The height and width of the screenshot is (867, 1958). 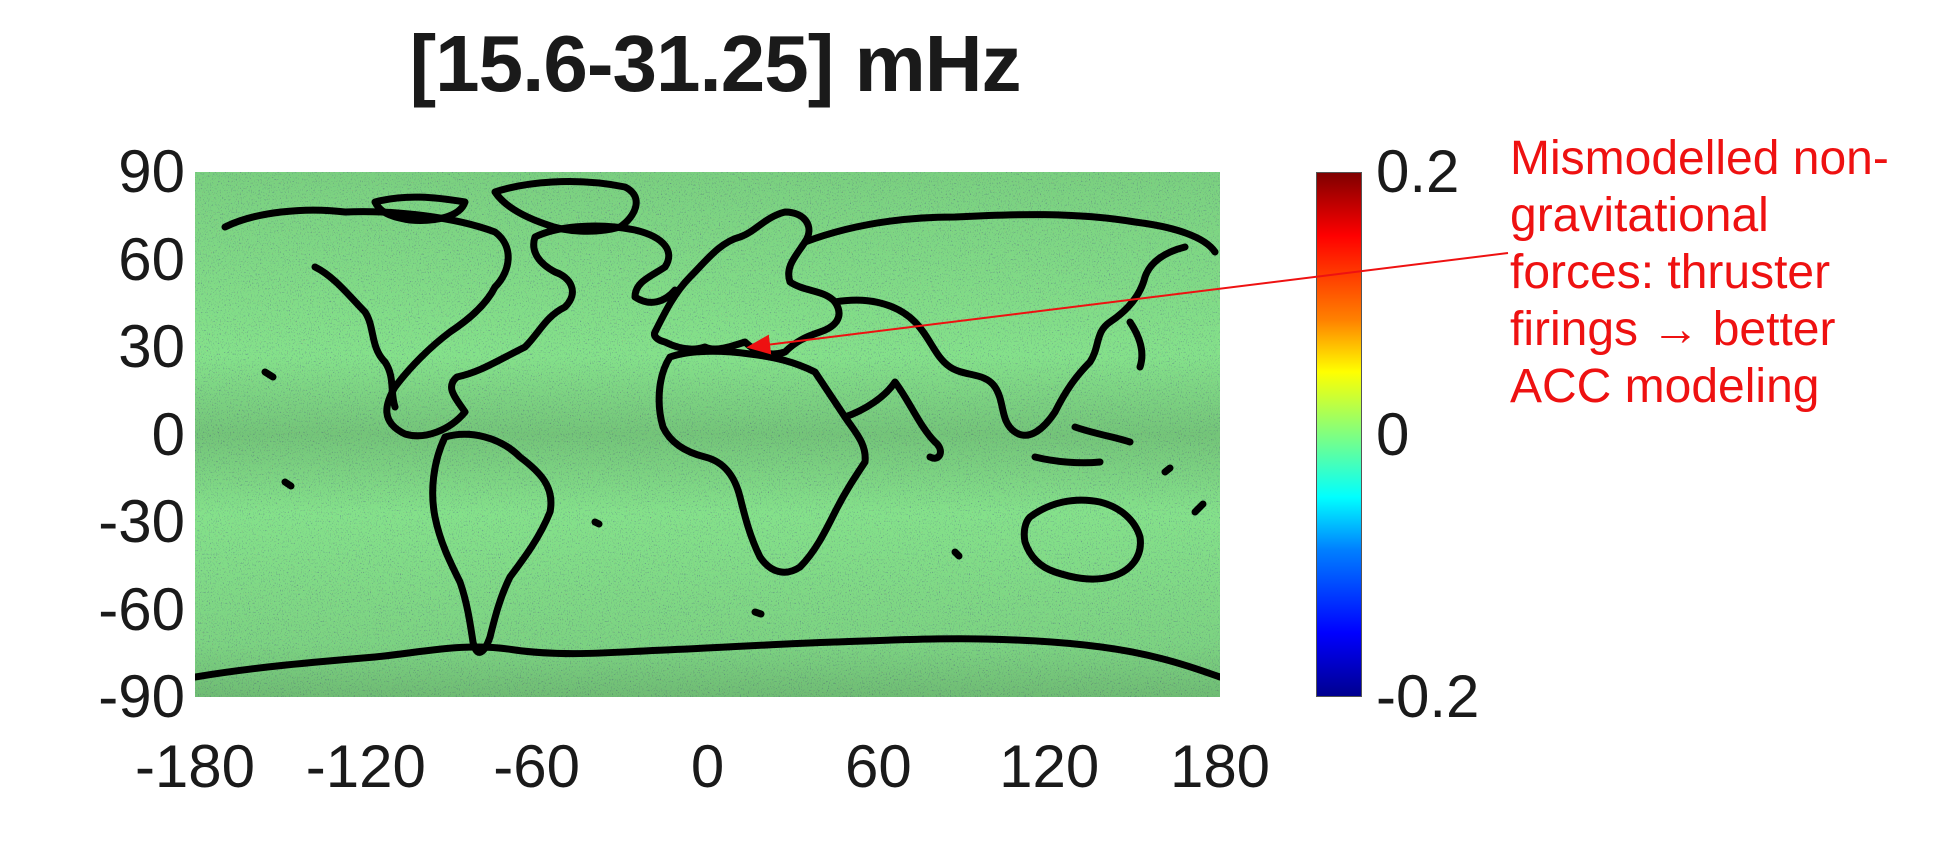 I want to click on coastline-asia, so click(x=1010, y=336).